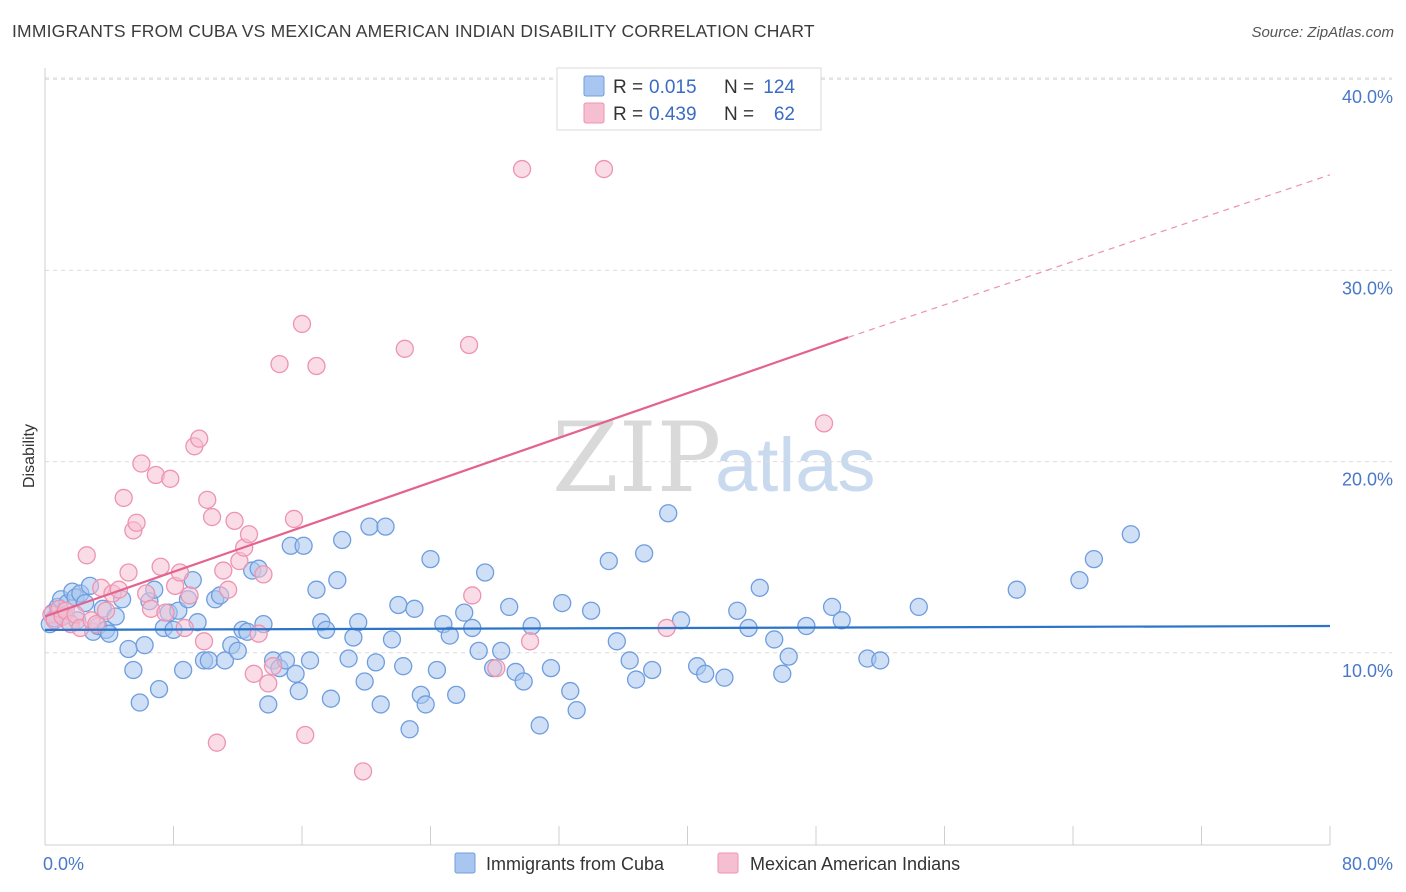  I want to click on legend: R = 0.015 N = 124 R = 0.439 N = 62, so click(689, 99).